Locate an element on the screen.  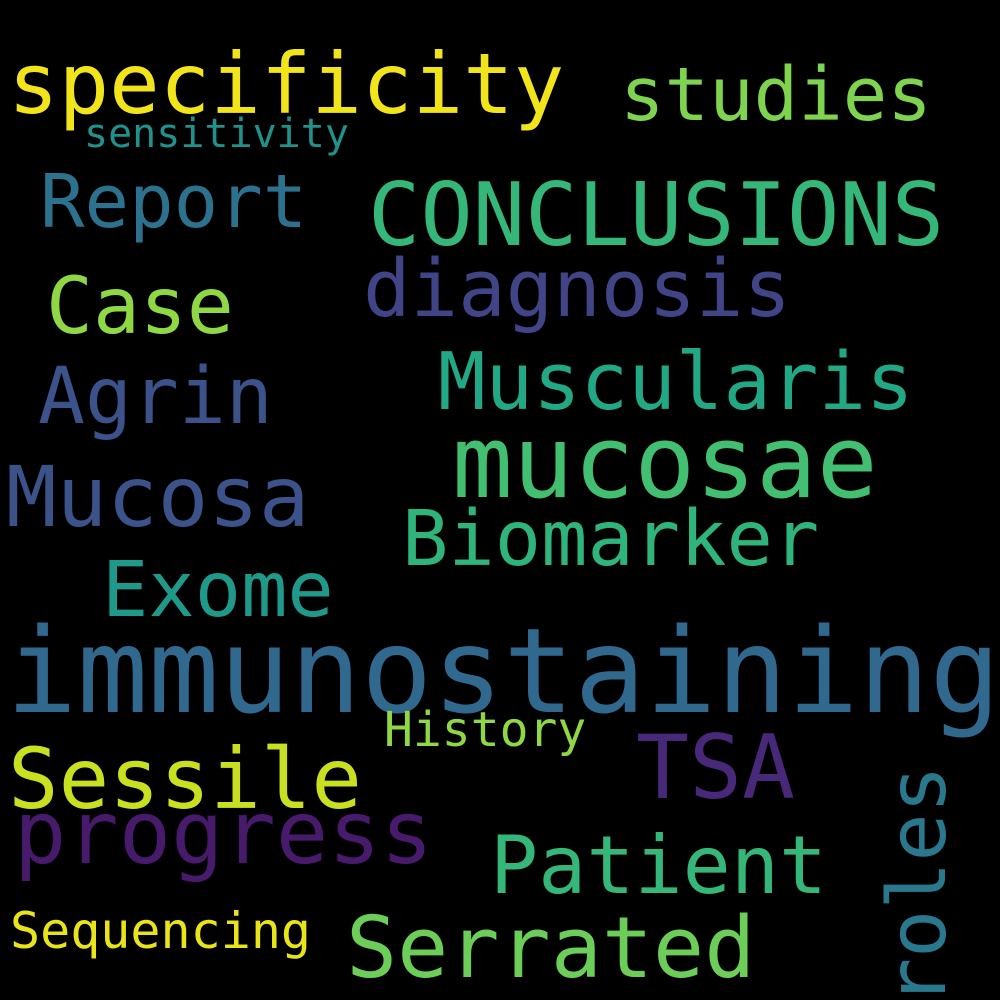
word-immunostaining: immunostaining is located at coordinates (503, 671).